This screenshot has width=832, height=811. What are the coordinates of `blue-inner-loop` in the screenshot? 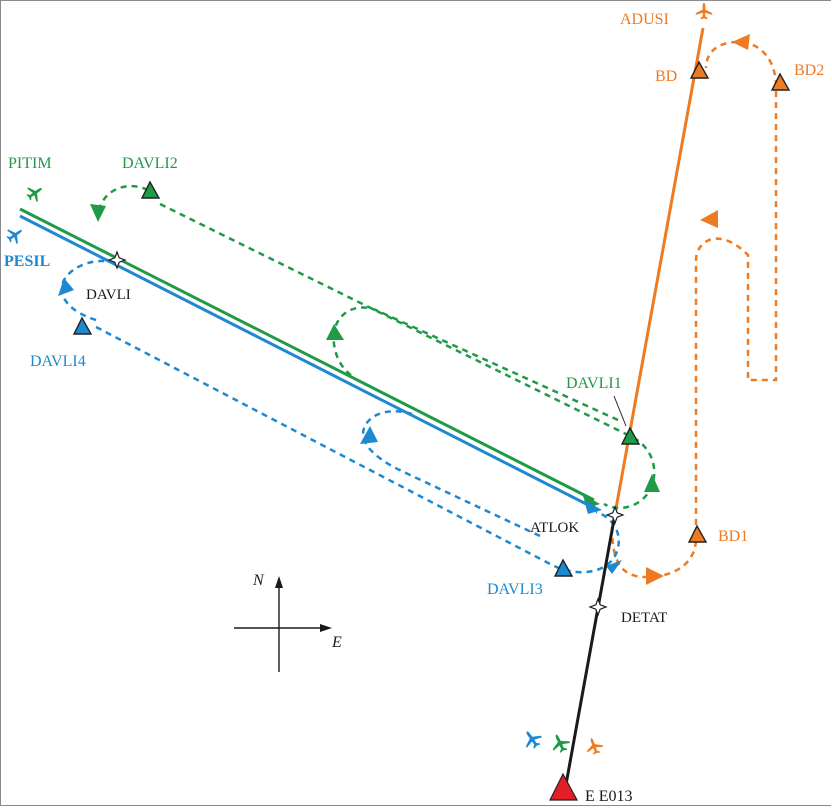 It's located at (451, 474).